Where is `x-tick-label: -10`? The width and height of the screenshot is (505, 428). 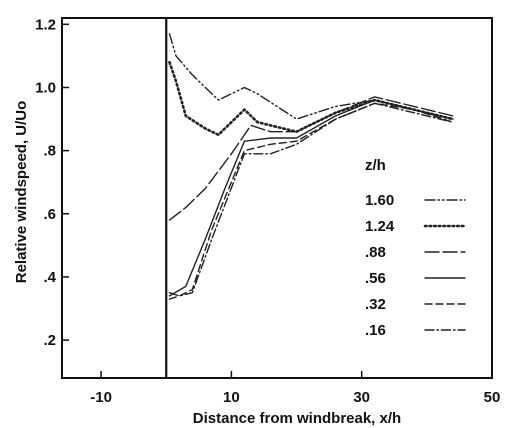
x-tick-label: -10 is located at coordinates (101, 397).